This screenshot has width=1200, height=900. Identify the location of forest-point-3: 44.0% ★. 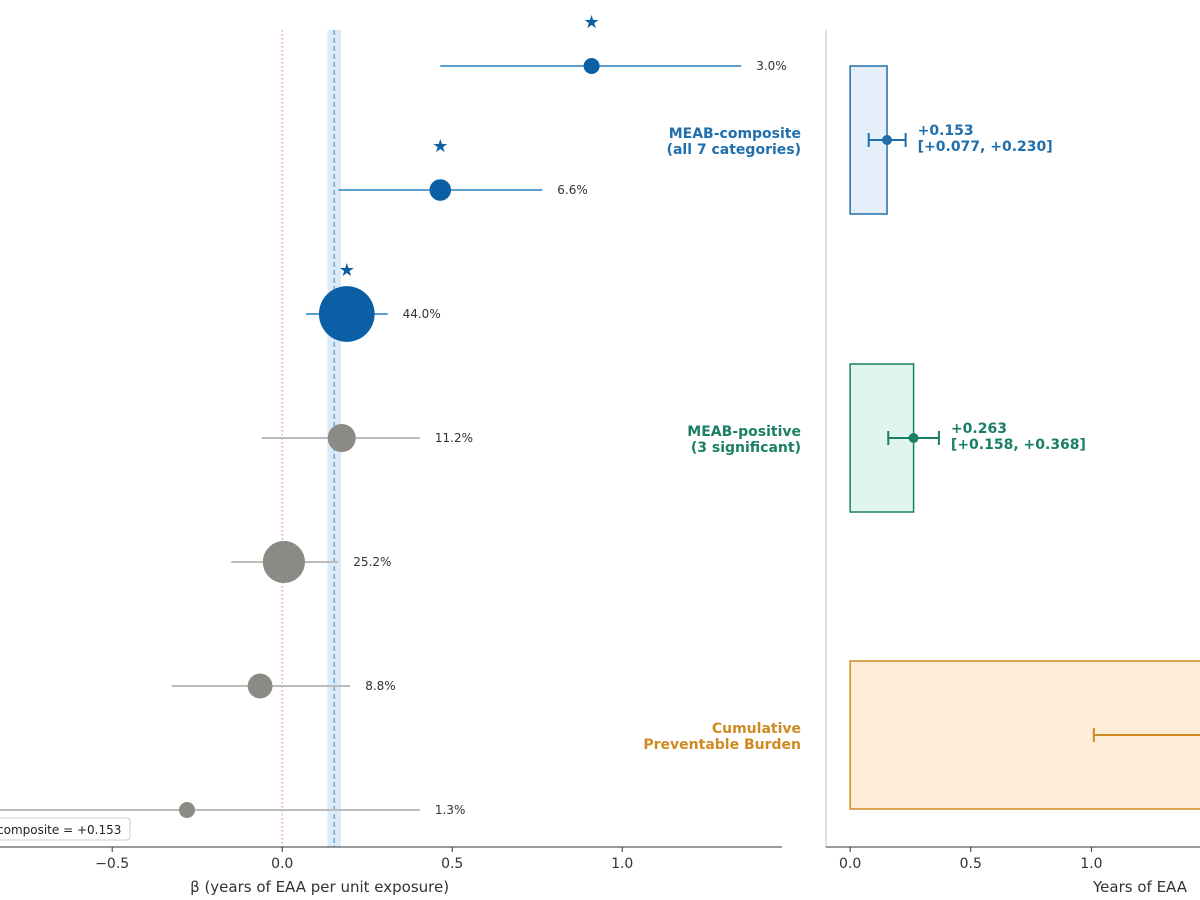
(373, 301).